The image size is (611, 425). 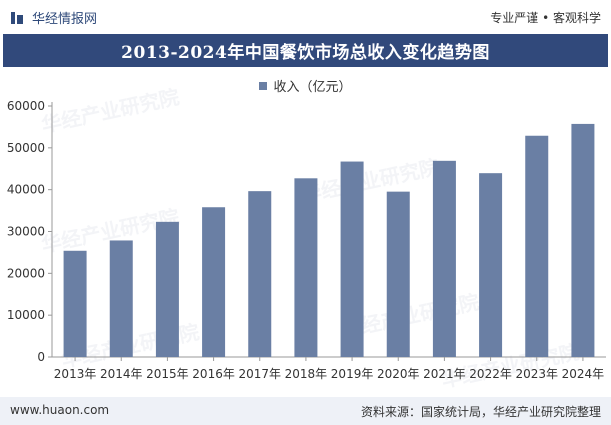 What do you see at coordinates (65, 19) in the screenshot?
I see `brand-name: 华经情报网` at bounding box center [65, 19].